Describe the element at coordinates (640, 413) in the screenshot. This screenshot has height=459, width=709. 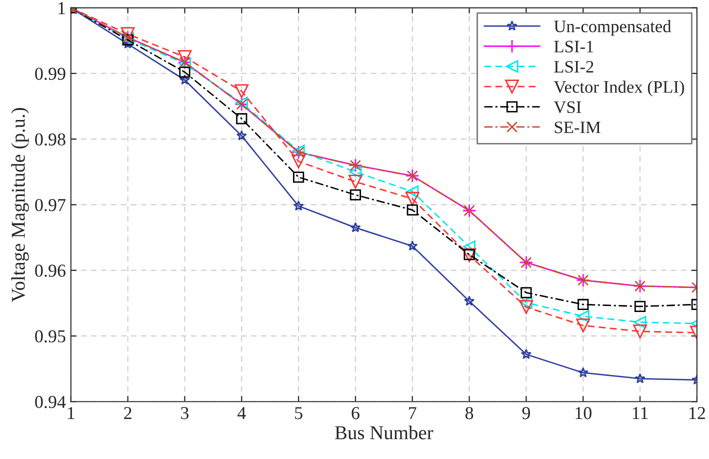
I see `x-tick-label: 11` at that location.